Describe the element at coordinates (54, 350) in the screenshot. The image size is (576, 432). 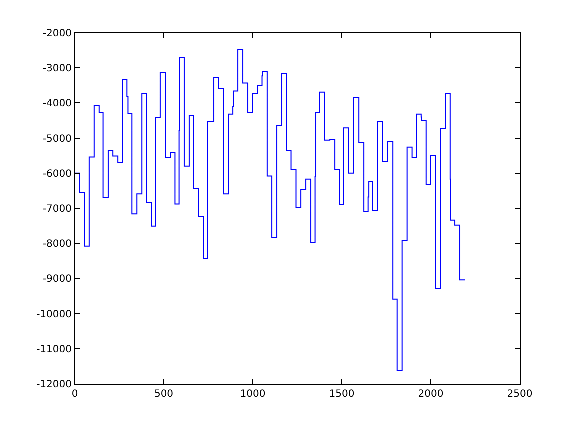
I see `y-tick-label: -11000` at that location.